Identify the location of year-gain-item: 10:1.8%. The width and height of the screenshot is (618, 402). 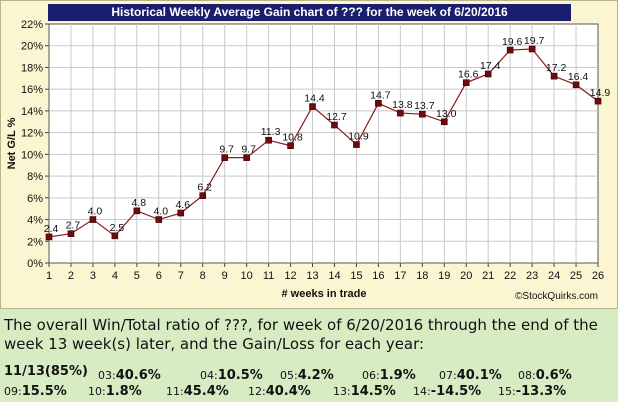
(115, 389).